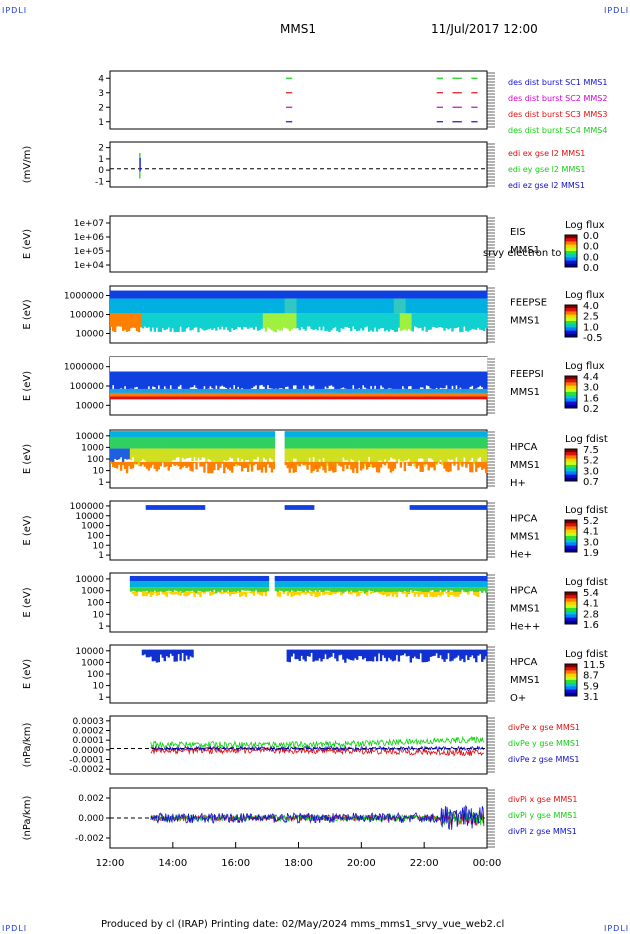  Describe the element at coordinates (591, 482) in the screenshot. I see `colorbar-value: 0.7` at that location.